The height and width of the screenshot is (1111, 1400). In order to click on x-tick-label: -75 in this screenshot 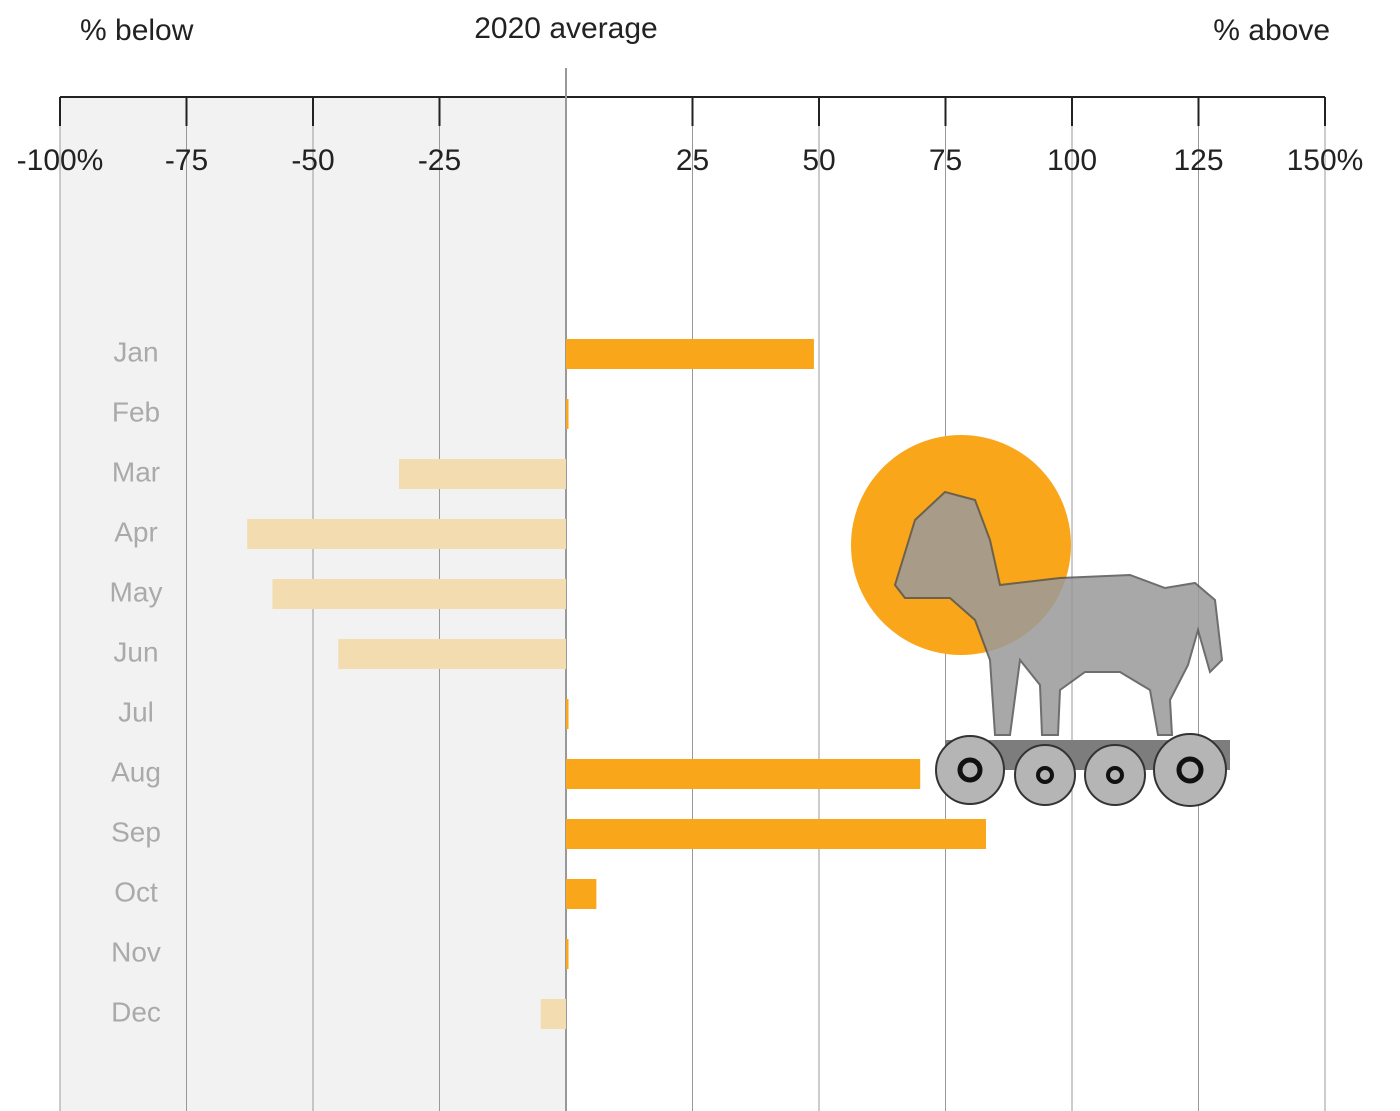, I will do `click(186, 160)`.